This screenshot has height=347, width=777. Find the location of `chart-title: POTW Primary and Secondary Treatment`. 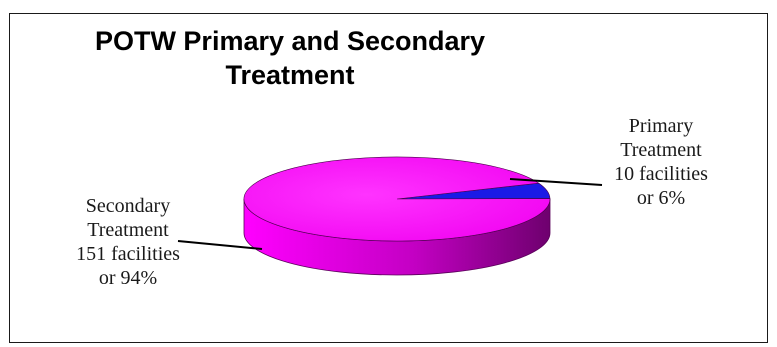

chart-title: POTW Primary and Secondary Treatment is located at coordinates (290, 58).